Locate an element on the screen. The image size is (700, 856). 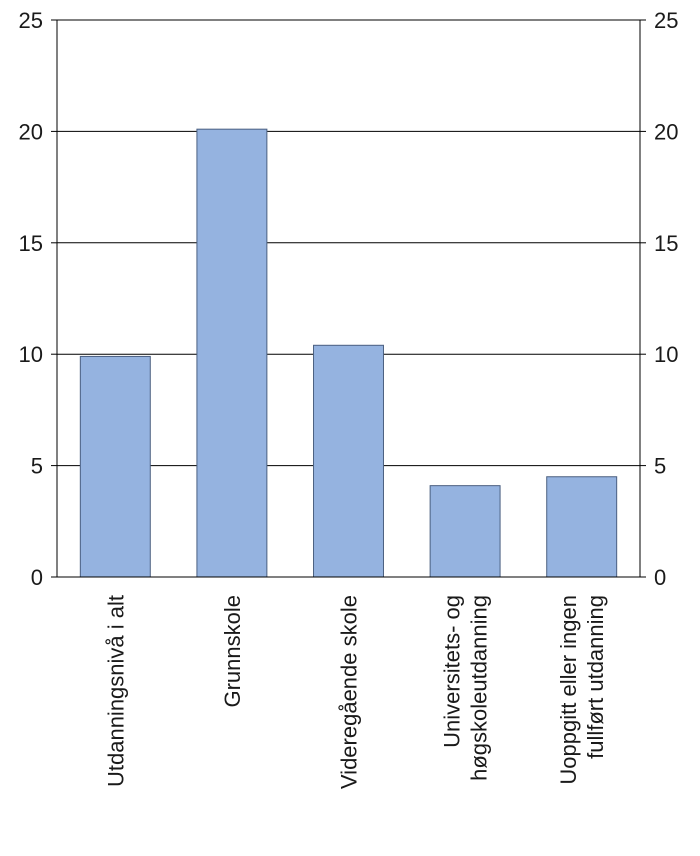
category-label-line: Grunnskole is located at coordinates (232, 651).